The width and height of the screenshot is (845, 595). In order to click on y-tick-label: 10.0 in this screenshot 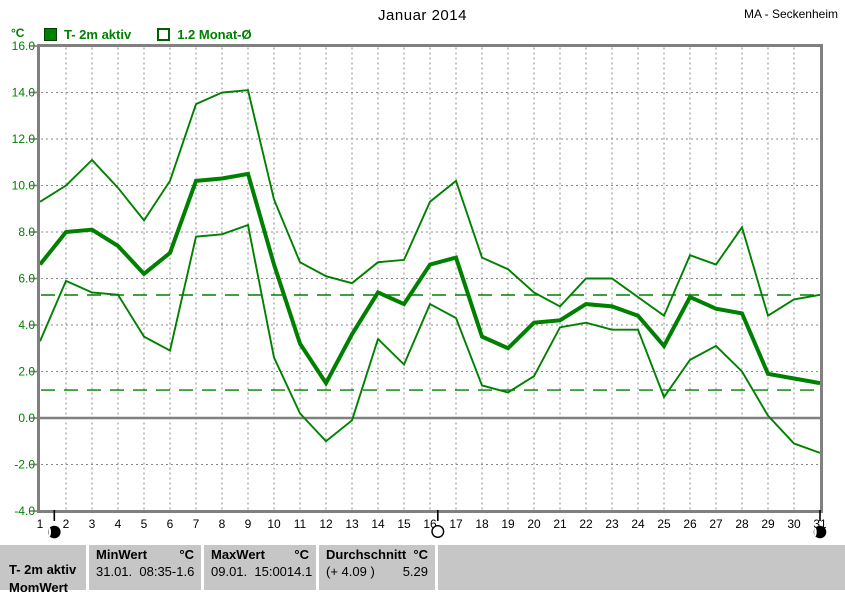, I will do `click(24, 186)`.